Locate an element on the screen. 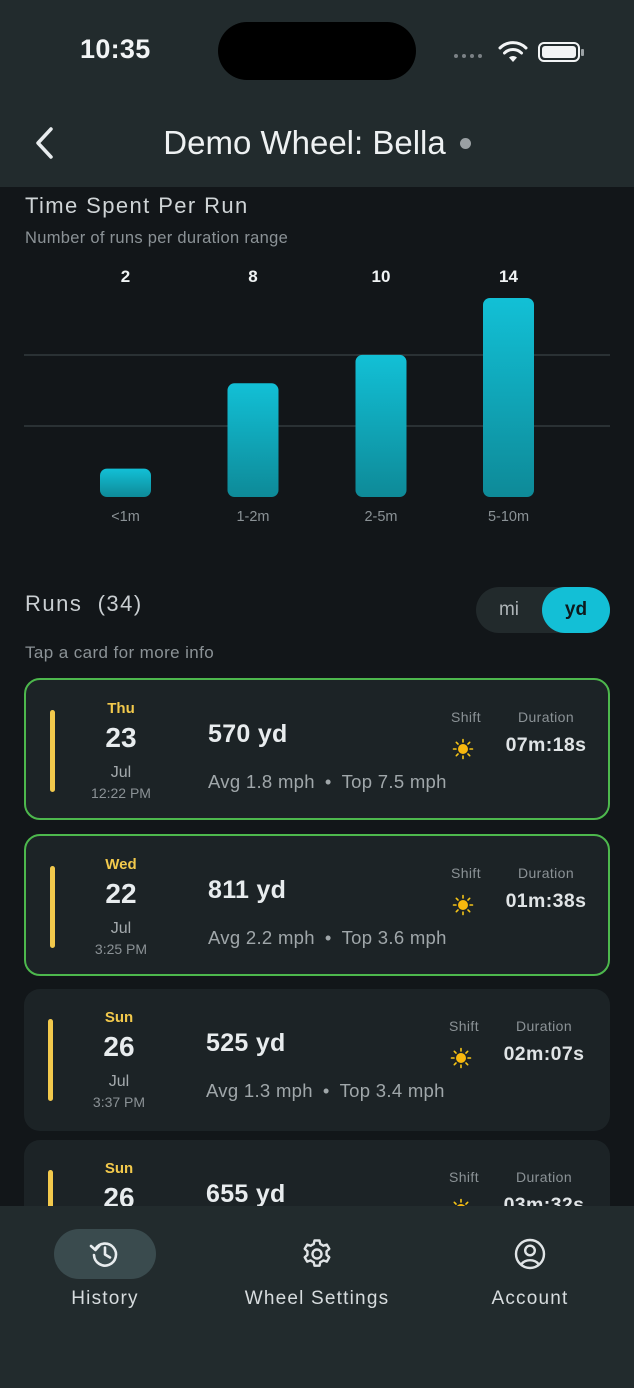  run-speed-stats: Avg 1.8 mph • Top 7.5 mph is located at coordinates (327, 782).